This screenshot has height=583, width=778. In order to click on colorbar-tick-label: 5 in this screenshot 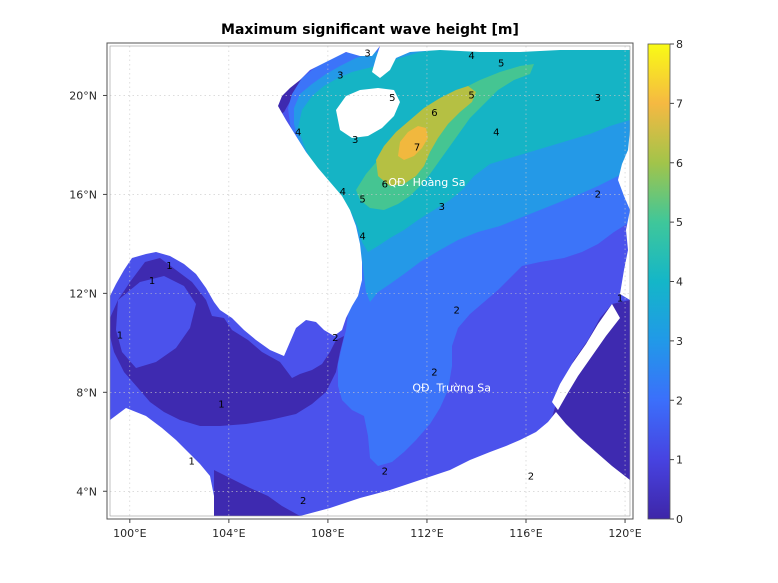, I will do `click(679, 222)`.